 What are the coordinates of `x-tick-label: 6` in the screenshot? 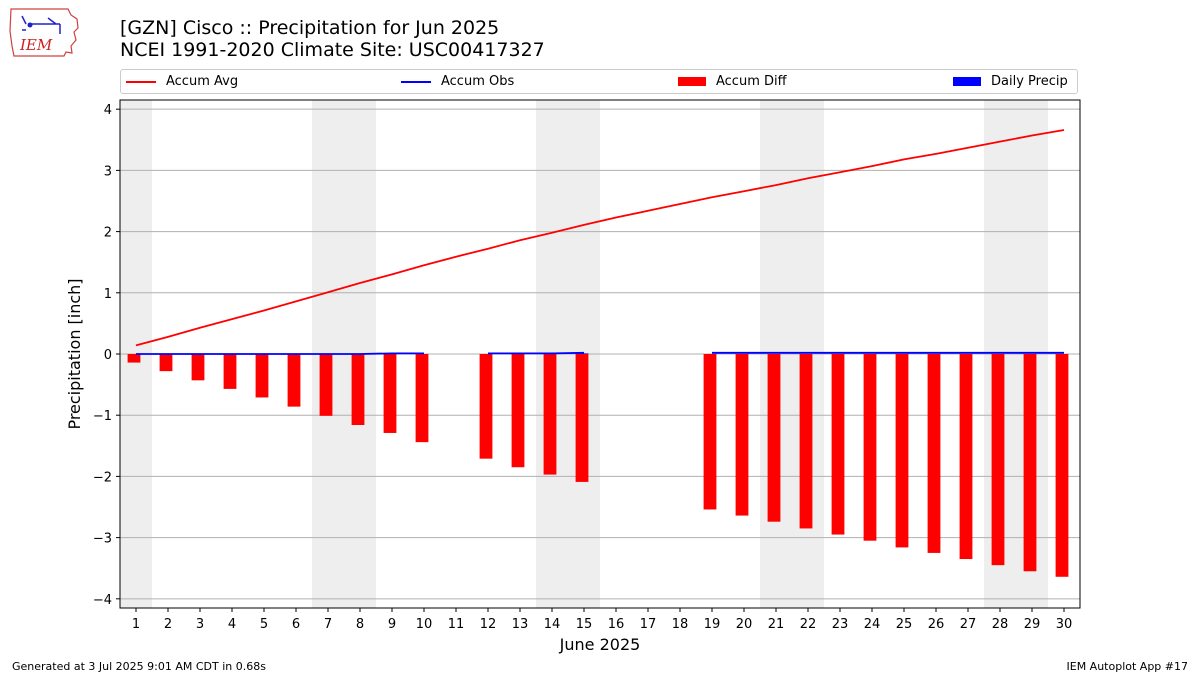 It's located at (296, 624).